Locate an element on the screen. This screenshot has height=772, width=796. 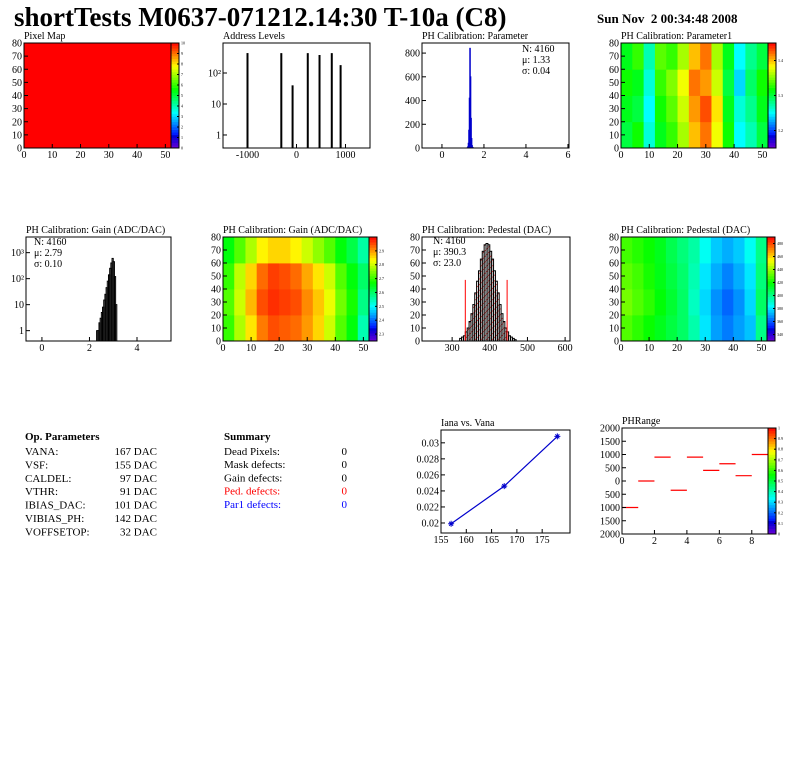
palette-tick-label: 2.8 is located at coordinates (381, 264).